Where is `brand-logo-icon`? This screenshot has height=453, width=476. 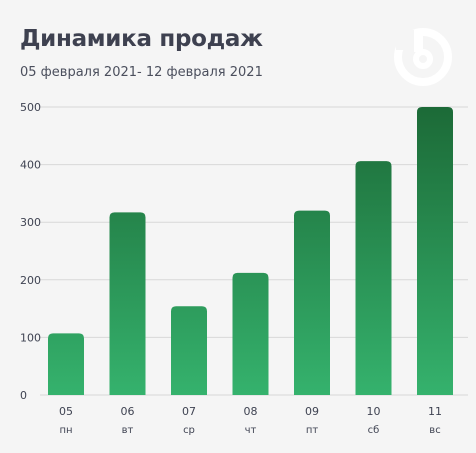 brand-logo-icon is located at coordinates (423, 57).